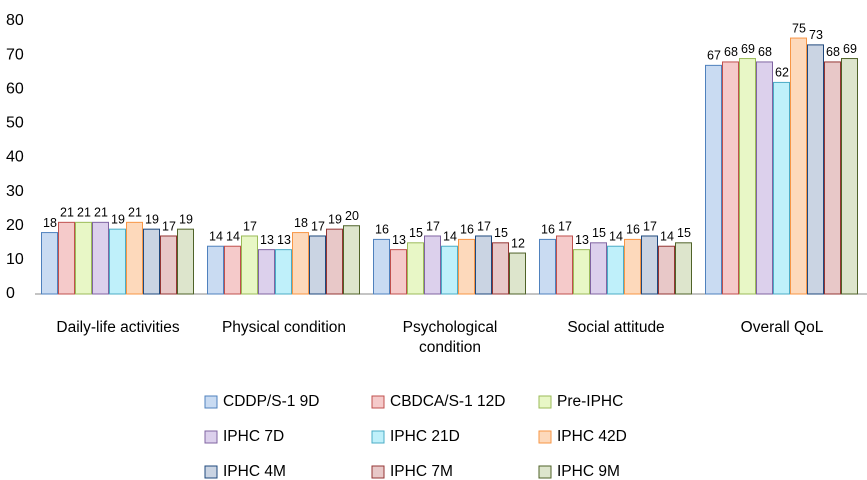 Image resolution: width=867 pixels, height=480 pixels. What do you see at coordinates (15, 123) in the screenshot?
I see `y-tick-label: 50` at bounding box center [15, 123].